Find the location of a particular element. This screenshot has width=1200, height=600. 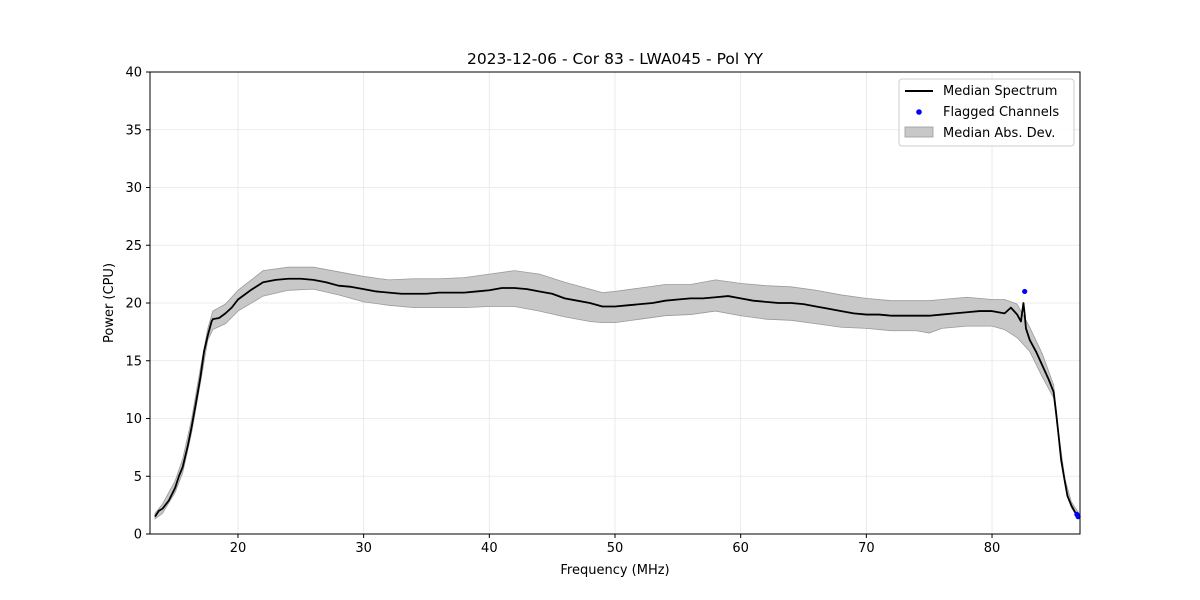

legend-mad-swatch is located at coordinates (919, 132).